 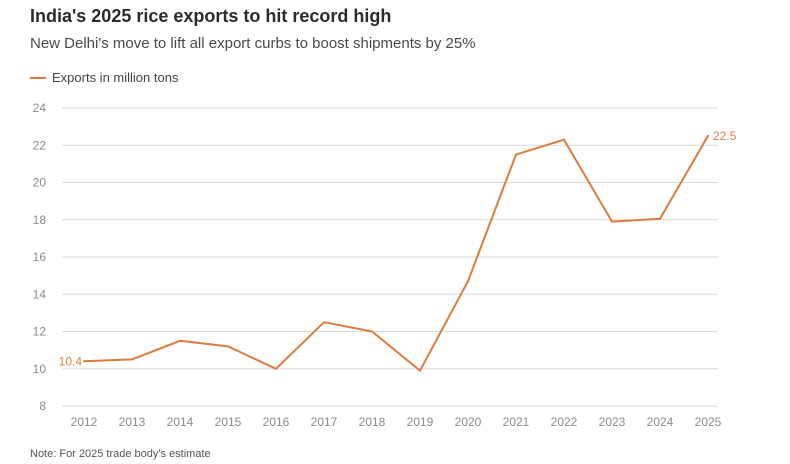 I want to click on x-tick-label: 2023, so click(x=612, y=422).